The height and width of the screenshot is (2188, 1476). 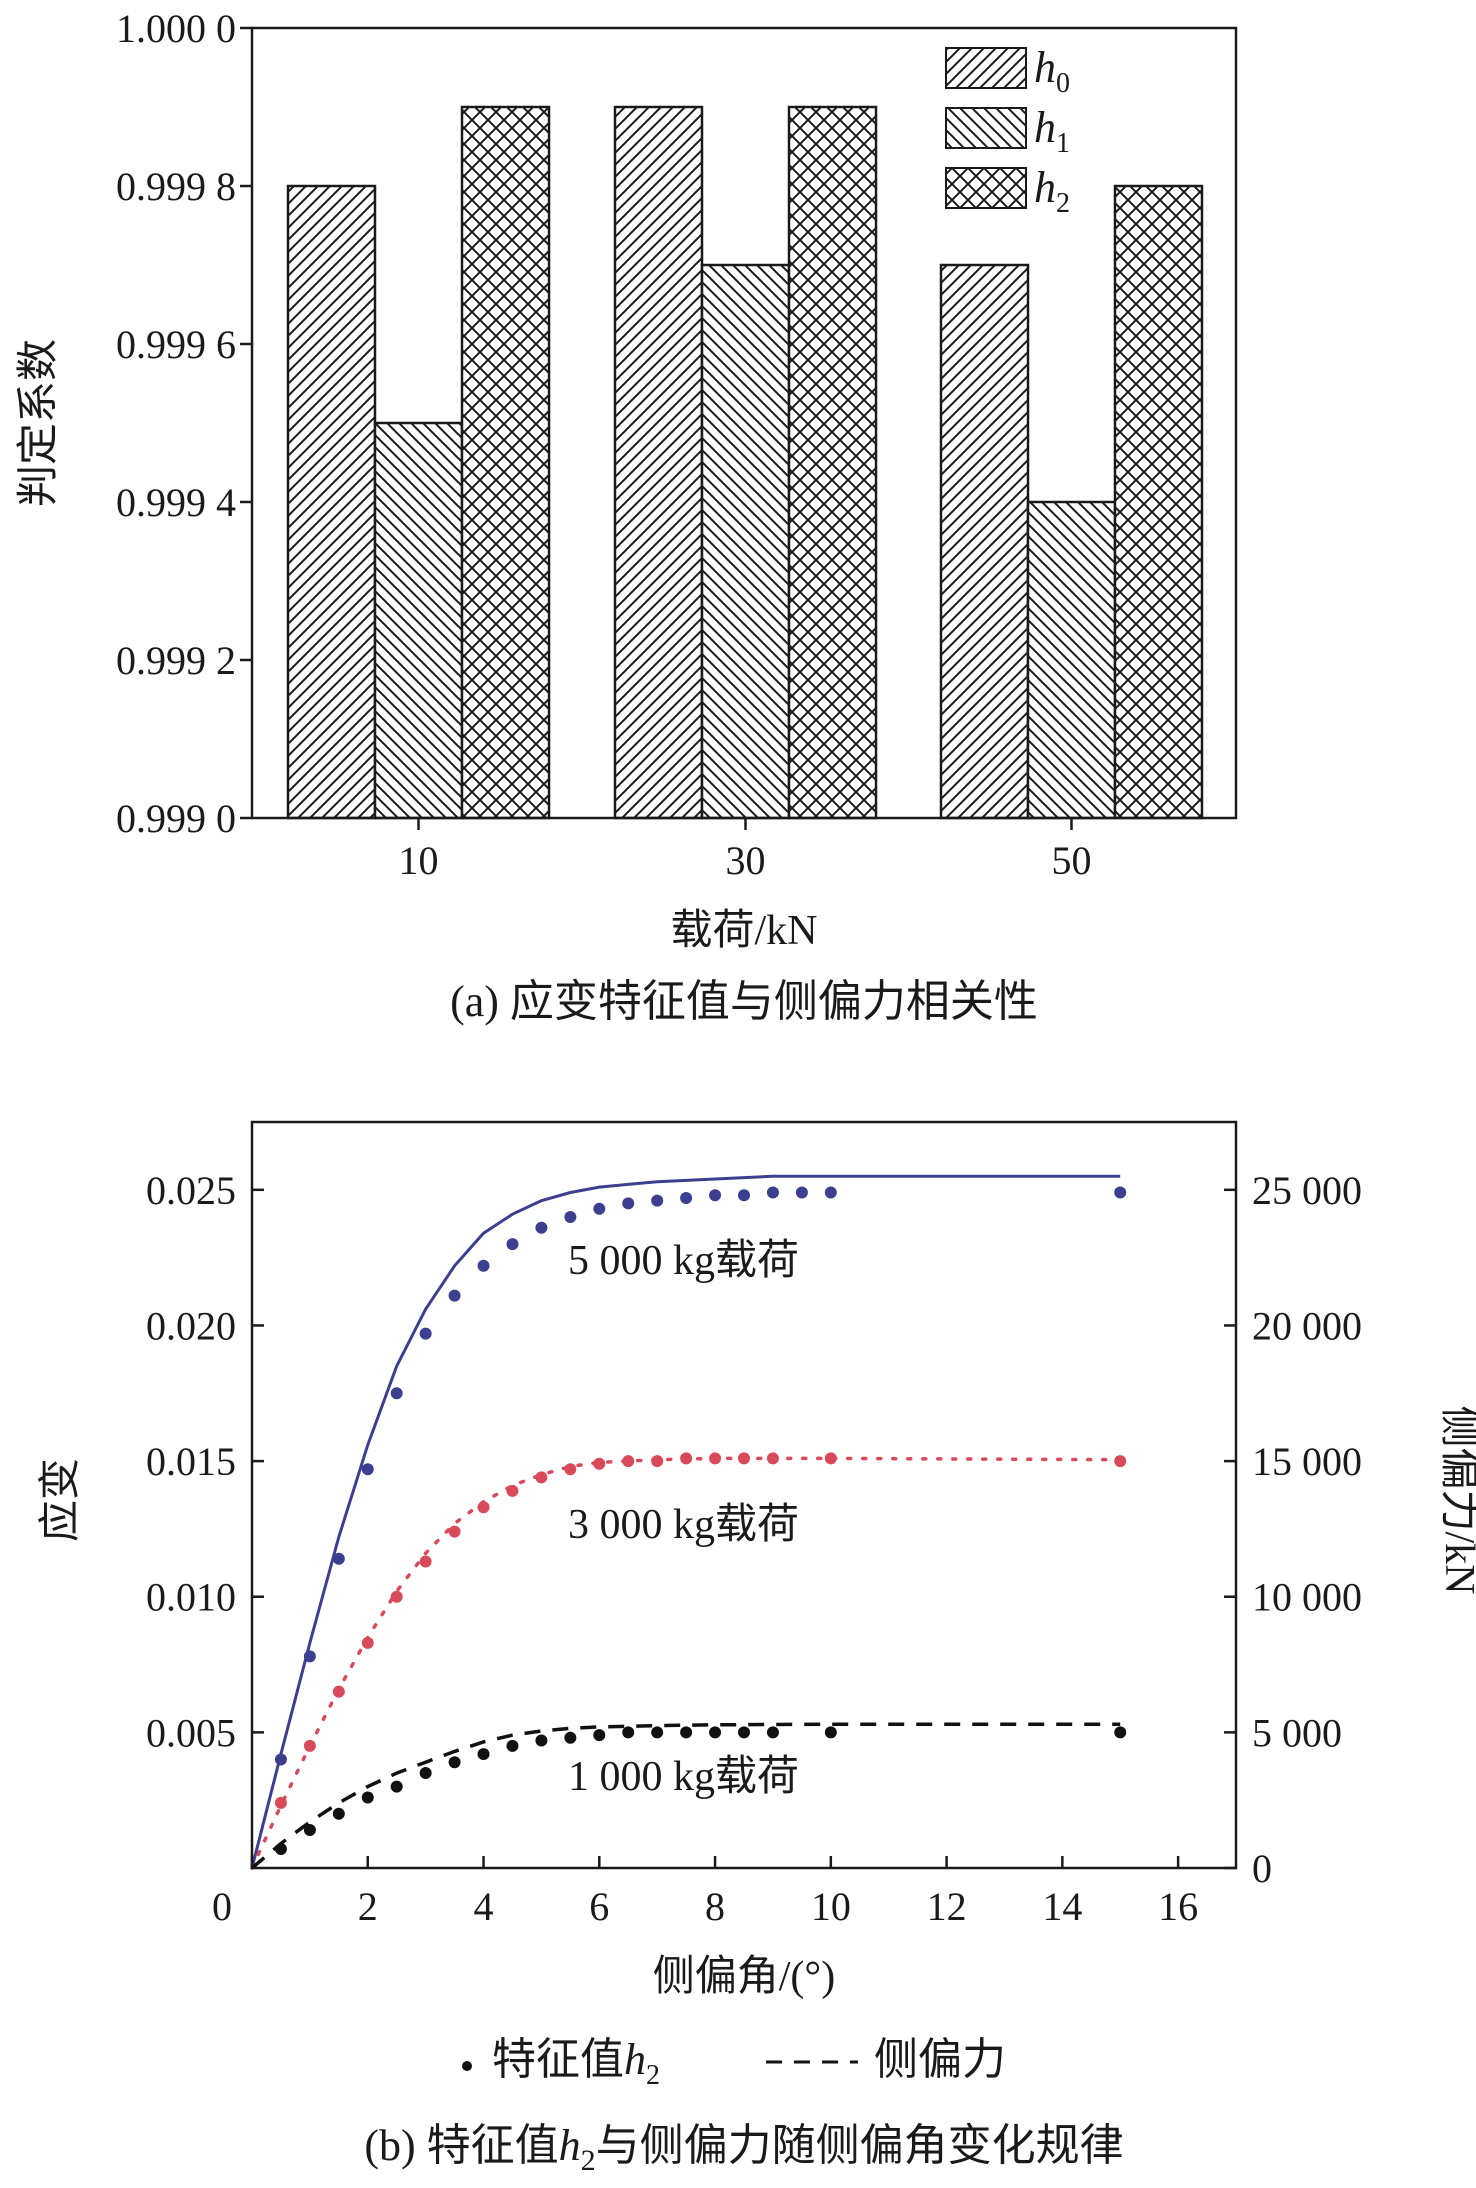 What do you see at coordinates (176, 344) in the screenshot?
I see `y-tick-label: 0.999 6` at bounding box center [176, 344].